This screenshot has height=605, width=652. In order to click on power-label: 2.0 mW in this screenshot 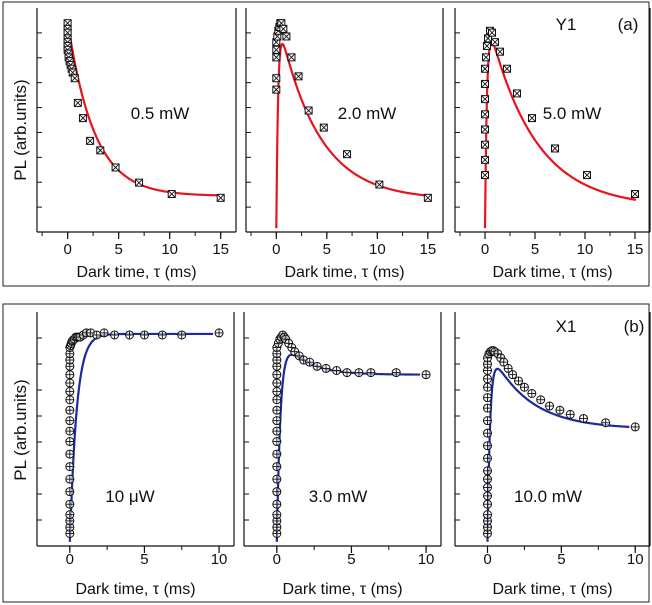, I will do `click(367, 113)`.